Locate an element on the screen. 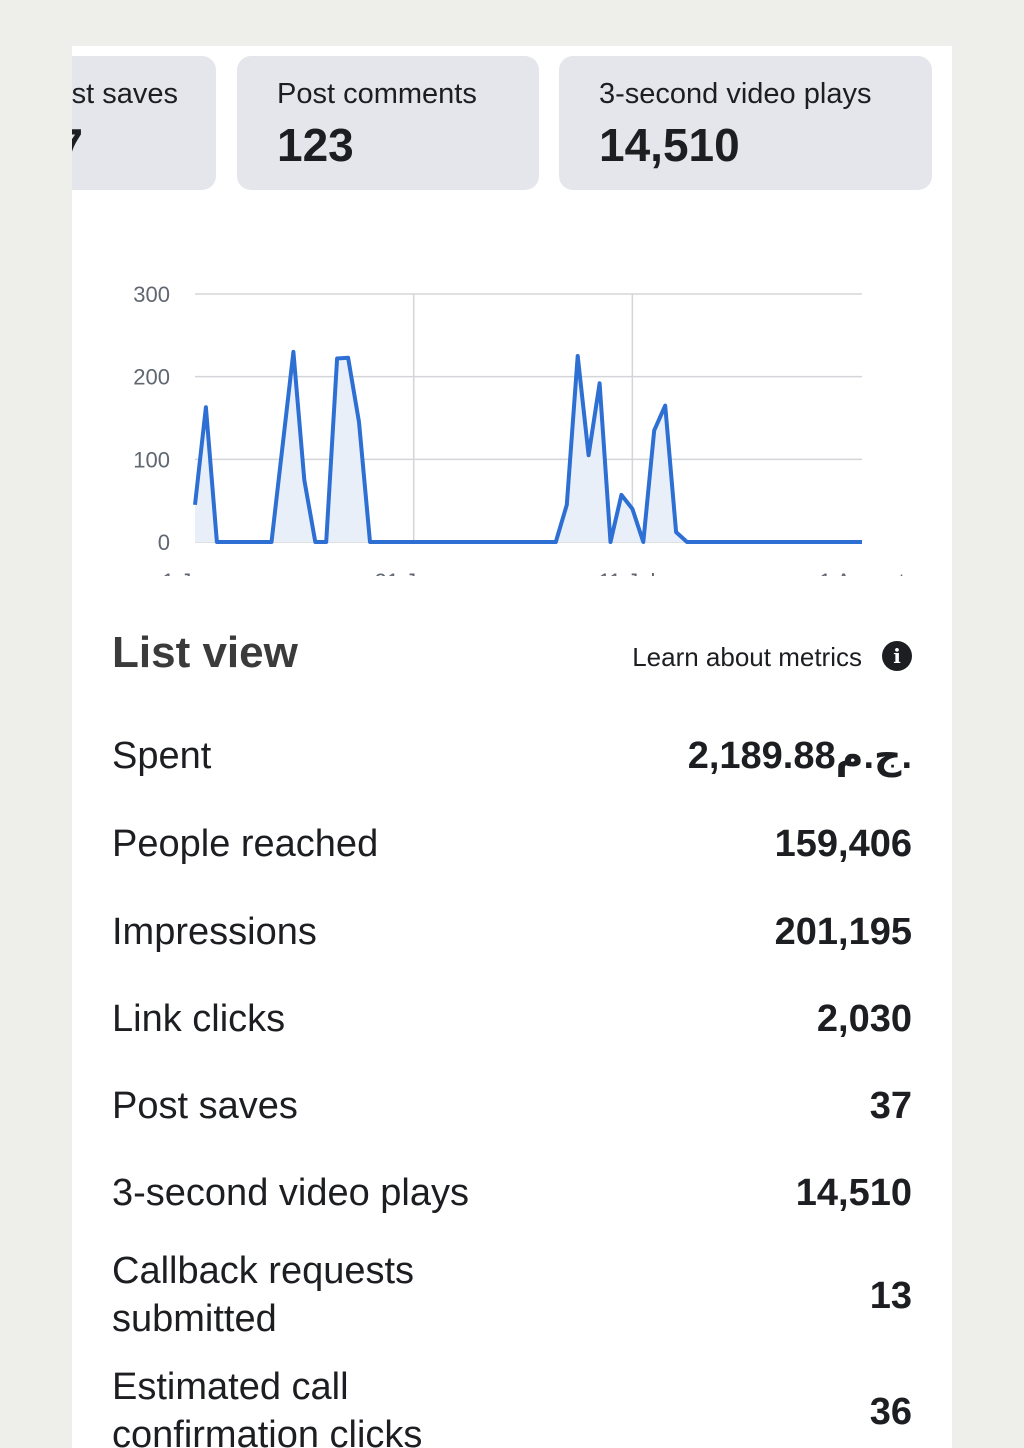  metric-label: Link clicks is located at coordinates (199, 1019).